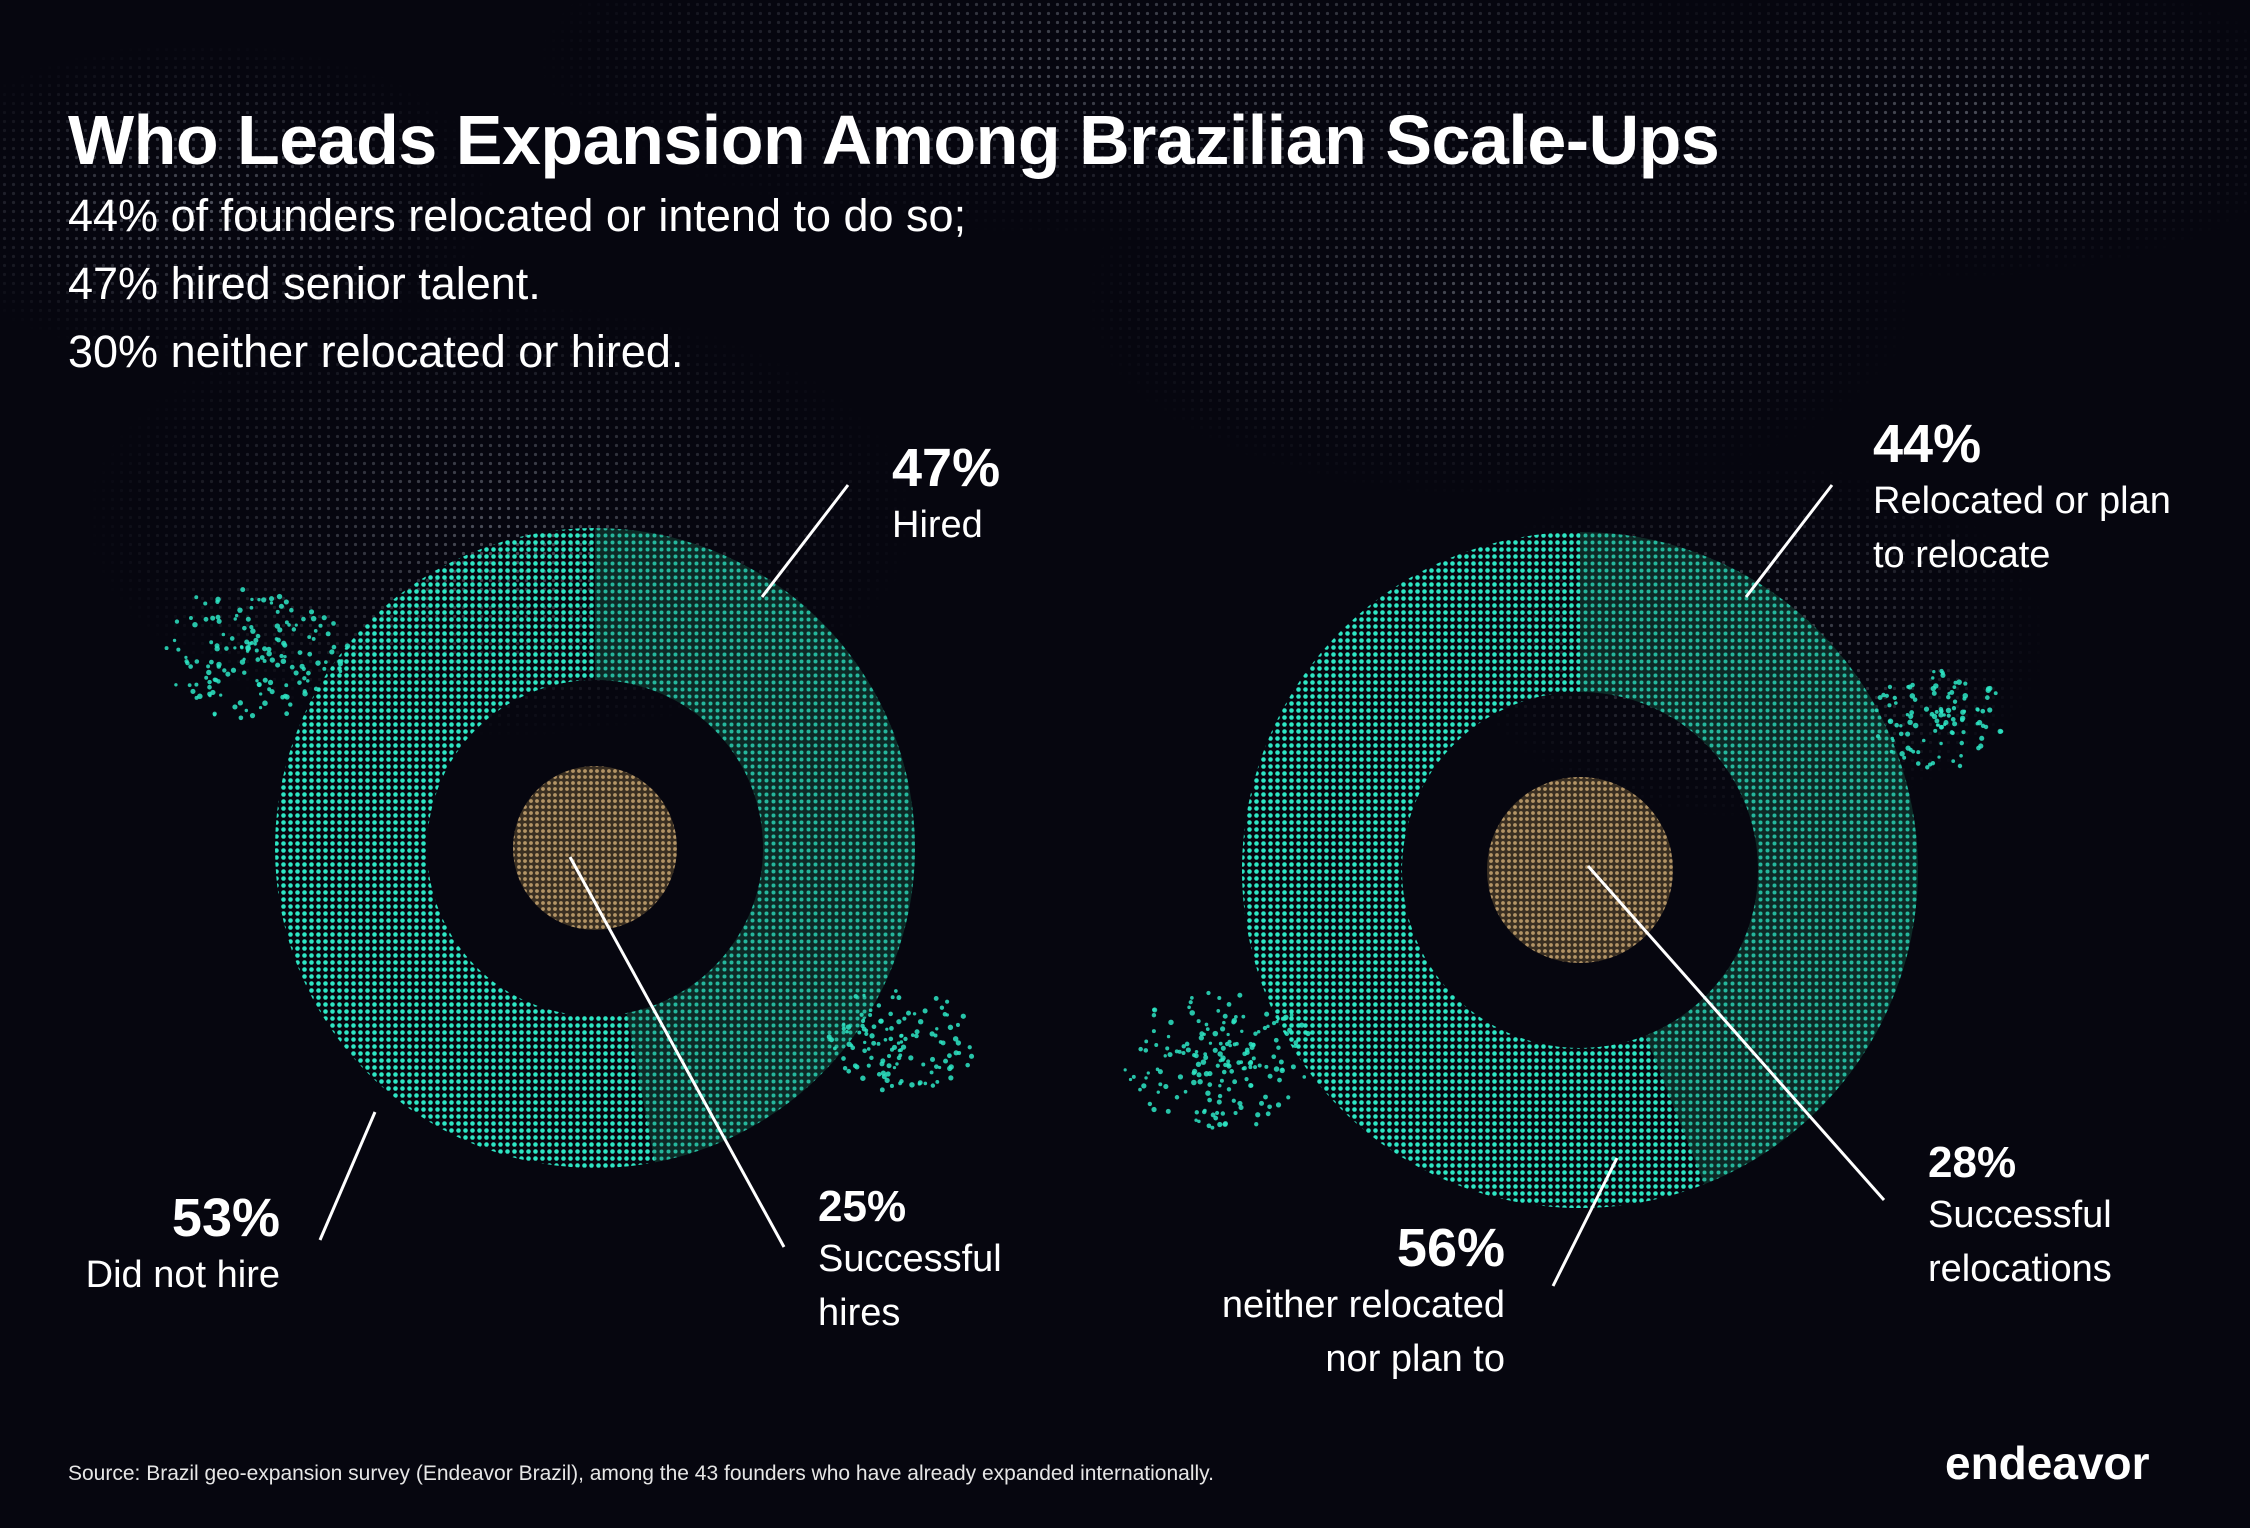 This screenshot has height=1528, width=2250. Describe the element at coordinates (1473, 870) in the screenshot. I see `slice-relocated-other` at that location.